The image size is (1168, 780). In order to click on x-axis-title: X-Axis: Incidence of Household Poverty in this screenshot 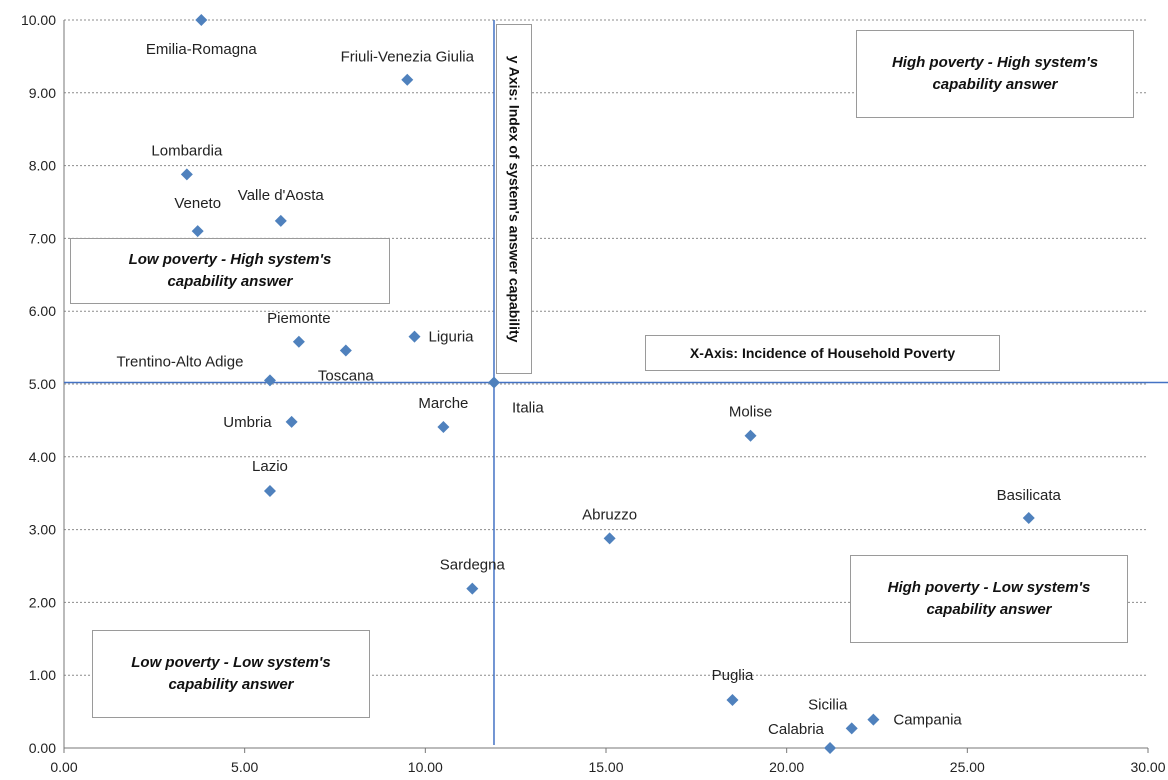, I will do `click(822, 353)`.